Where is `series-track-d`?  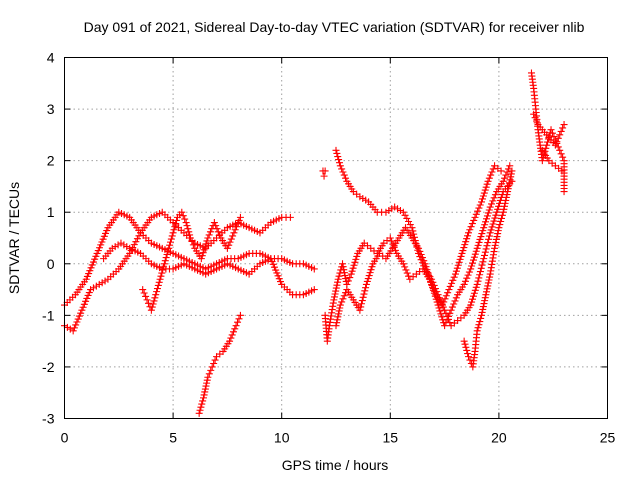
series-track-d is located at coordinates (191, 261).